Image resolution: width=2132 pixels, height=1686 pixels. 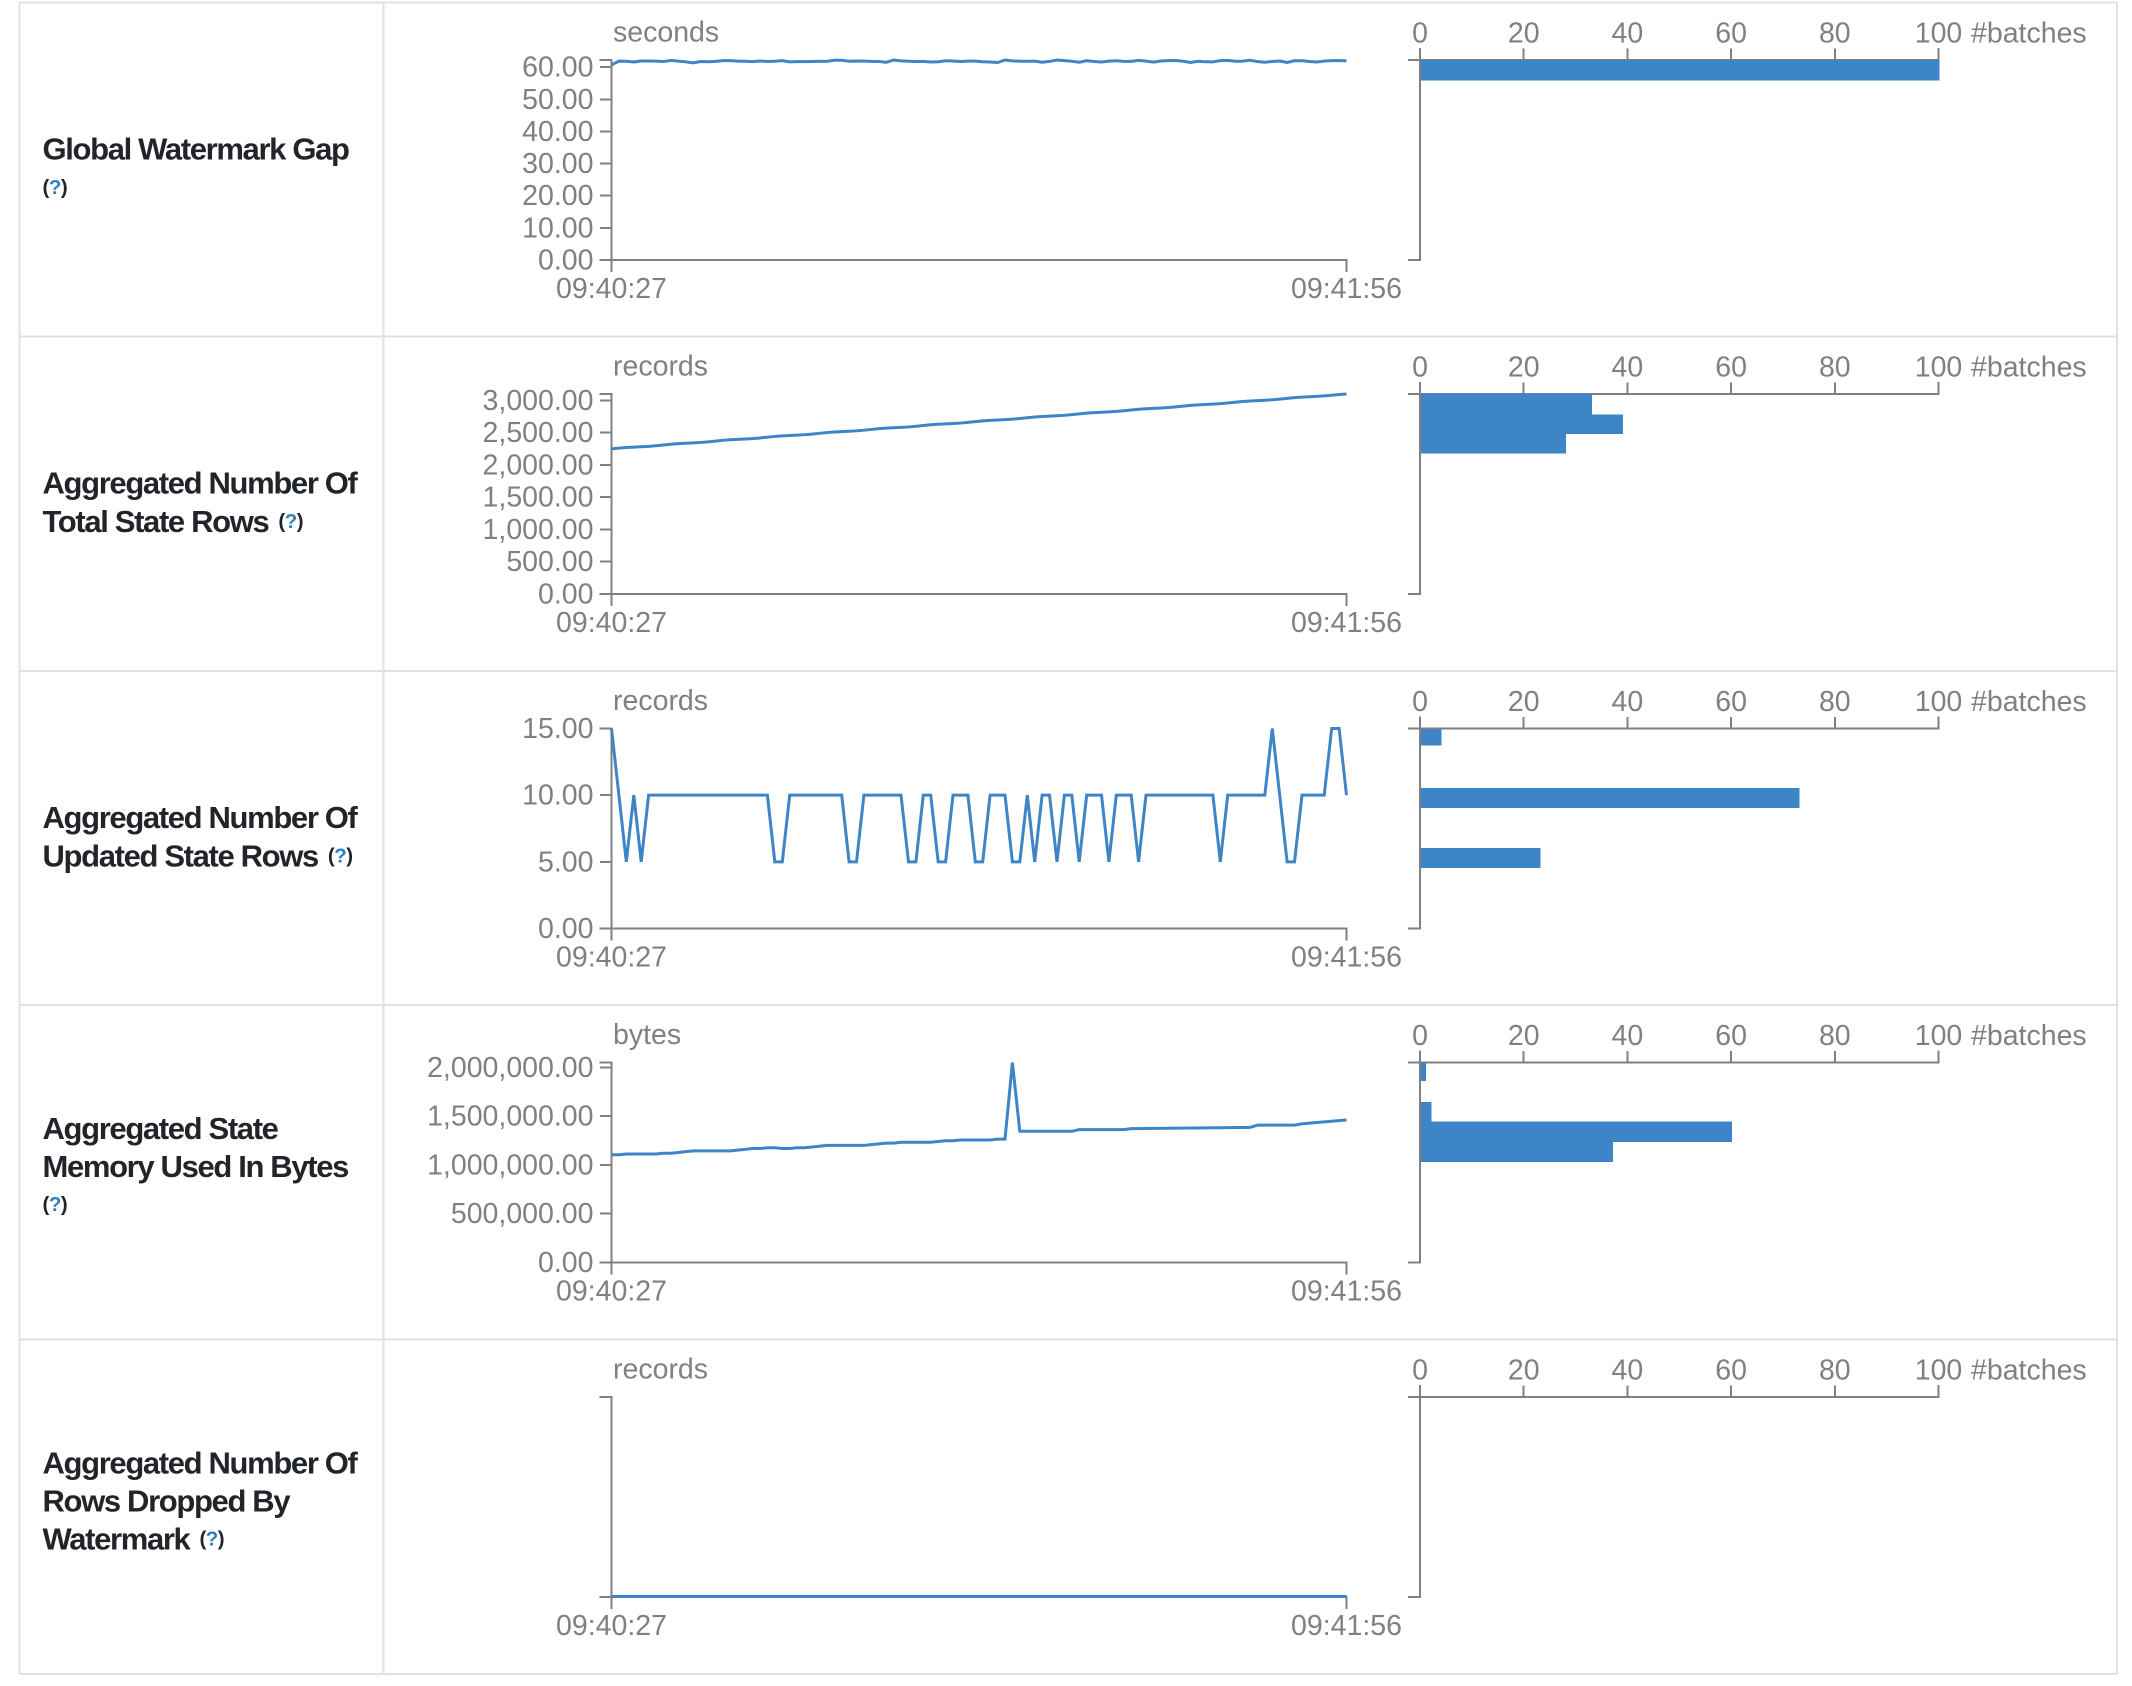 I want to click on svg-text: 2,500.00, so click(x=538, y=433).